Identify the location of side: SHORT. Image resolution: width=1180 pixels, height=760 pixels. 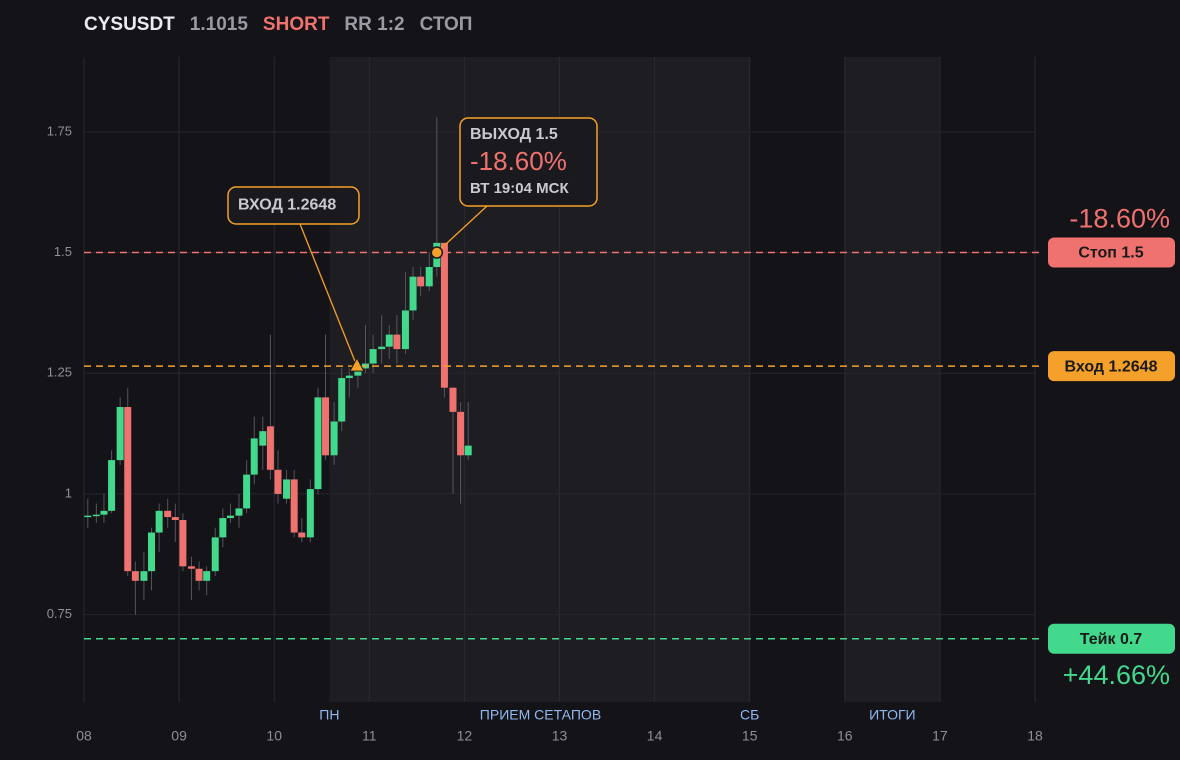
(296, 24).